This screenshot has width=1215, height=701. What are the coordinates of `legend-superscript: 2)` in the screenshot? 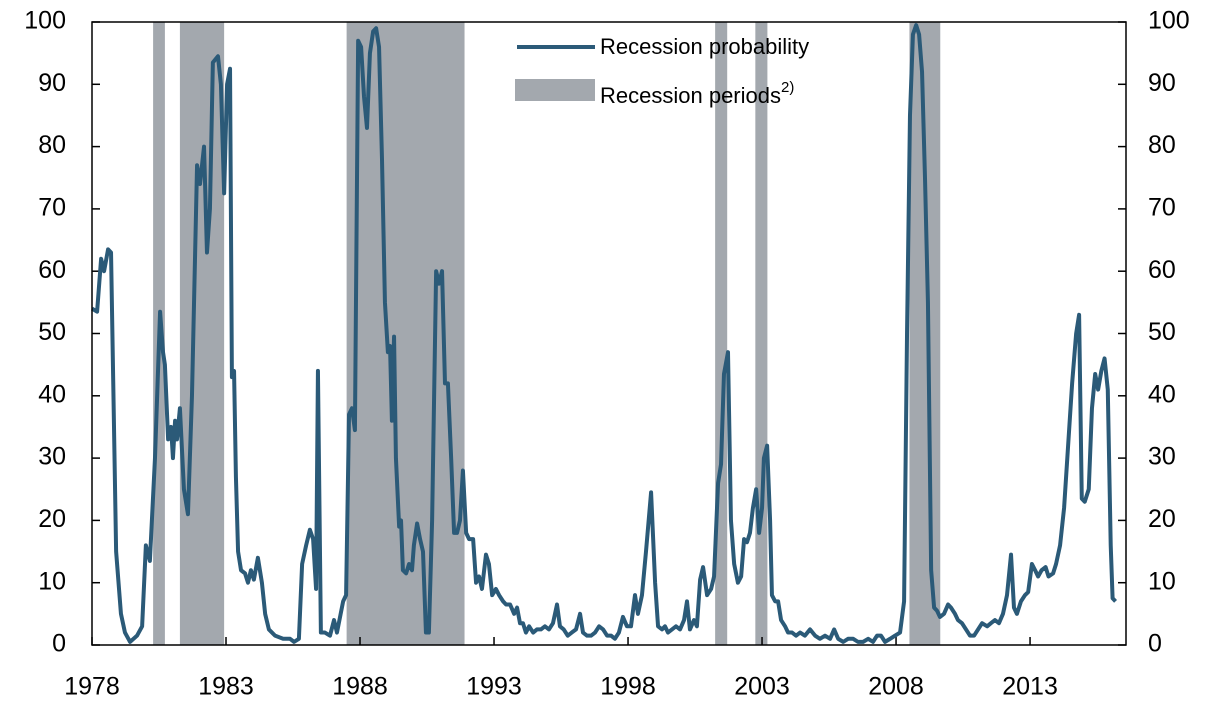 It's located at (787, 87).